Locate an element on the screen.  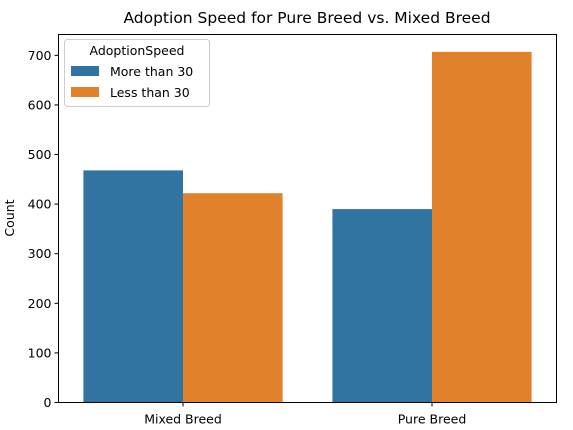
x-tick-label: Pure Breed is located at coordinates (432, 419).